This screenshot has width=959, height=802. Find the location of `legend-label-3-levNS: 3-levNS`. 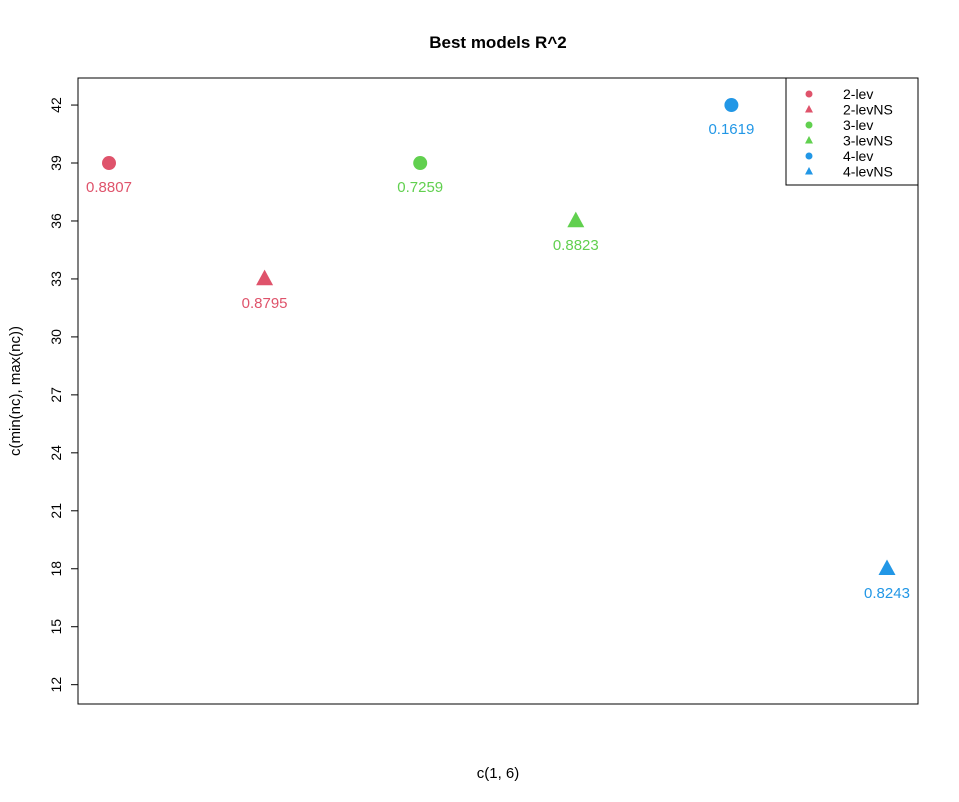

legend-label-3-levNS: 3-levNS is located at coordinates (868, 141).